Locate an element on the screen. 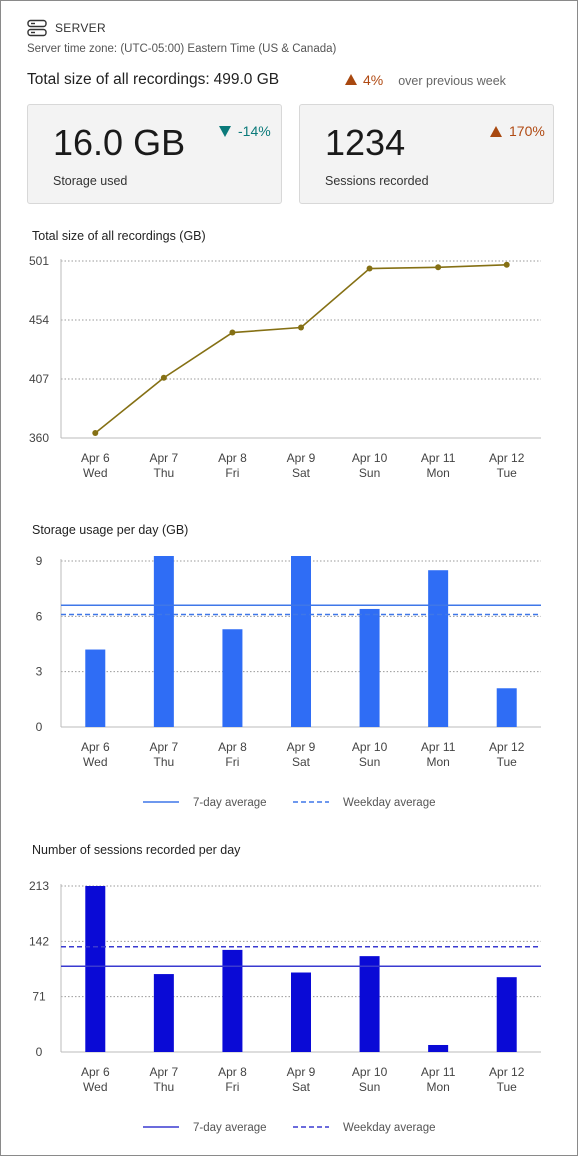 The height and width of the screenshot is (1156, 578). storage-used-card: 16.0 GB Storage used -14% is located at coordinates (154, 154).